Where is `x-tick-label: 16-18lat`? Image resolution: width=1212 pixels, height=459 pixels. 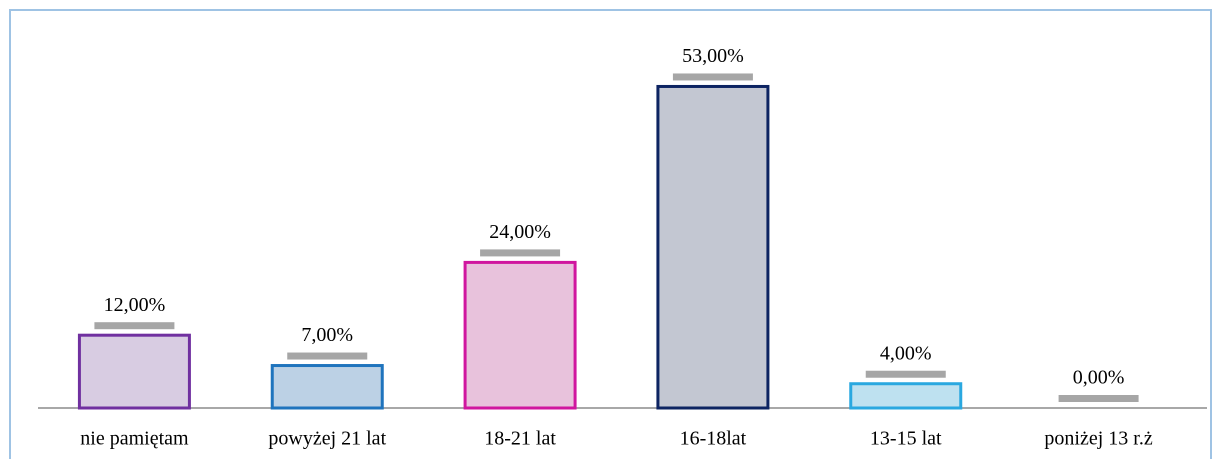 x-tick-label: 16-18lat is located at coordinates (713, 439).